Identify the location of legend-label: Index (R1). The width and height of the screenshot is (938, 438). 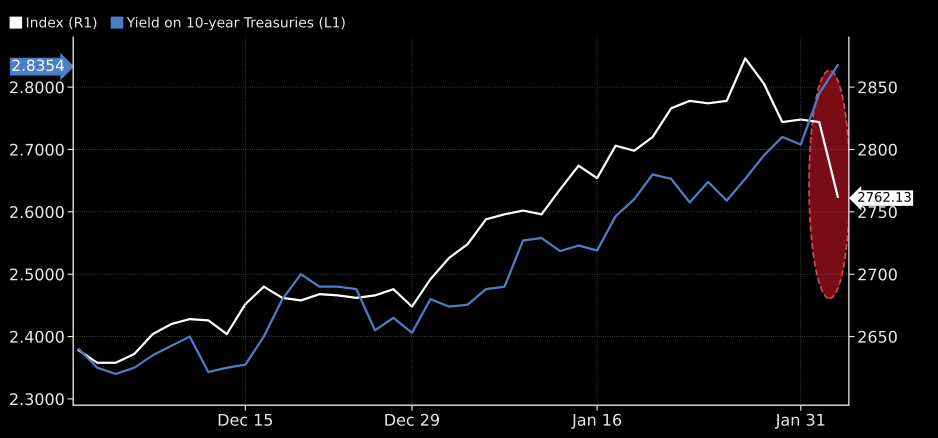
(61, 23).